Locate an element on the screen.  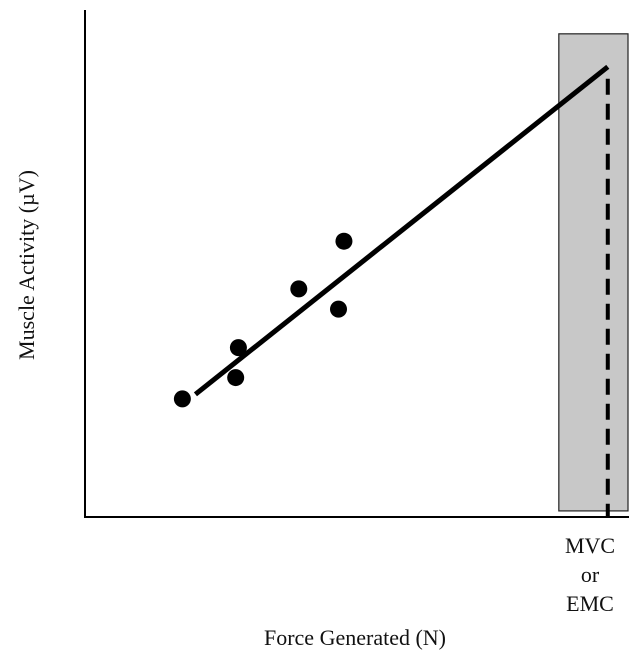
x-axis-label: Force Generated (N) is located at coordinates (355, 637).